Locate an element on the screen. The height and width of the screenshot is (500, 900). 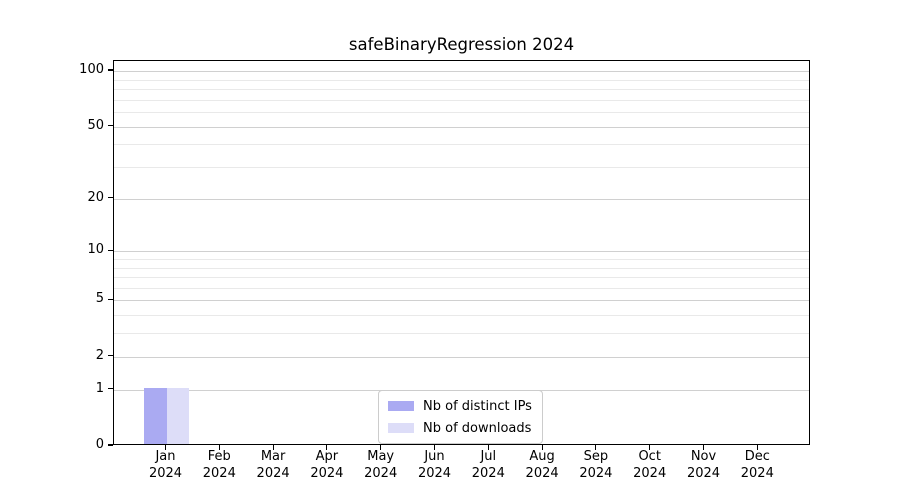
x-tick-label: Nov 2024 is located at coordinates (703, 465).